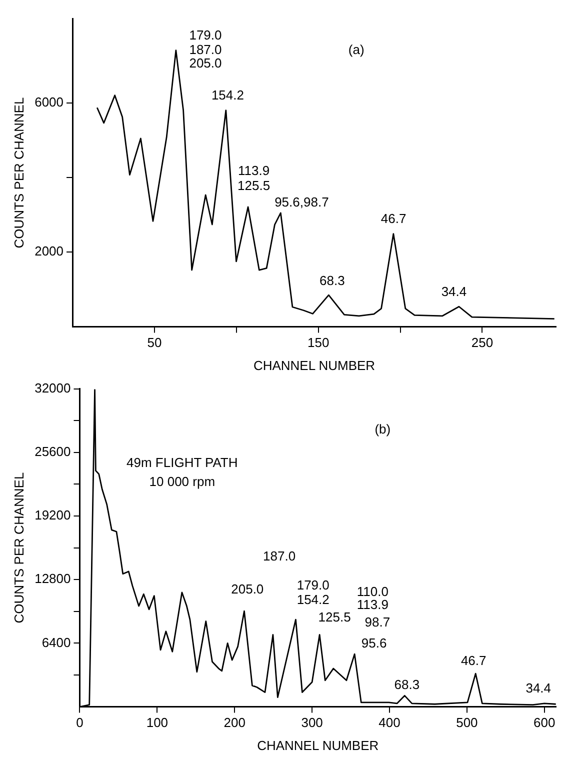  What do you see at coordinates (545, 722) in the screenshot?
I see `x-tick-label: 600` at bounding box center [545, 722].